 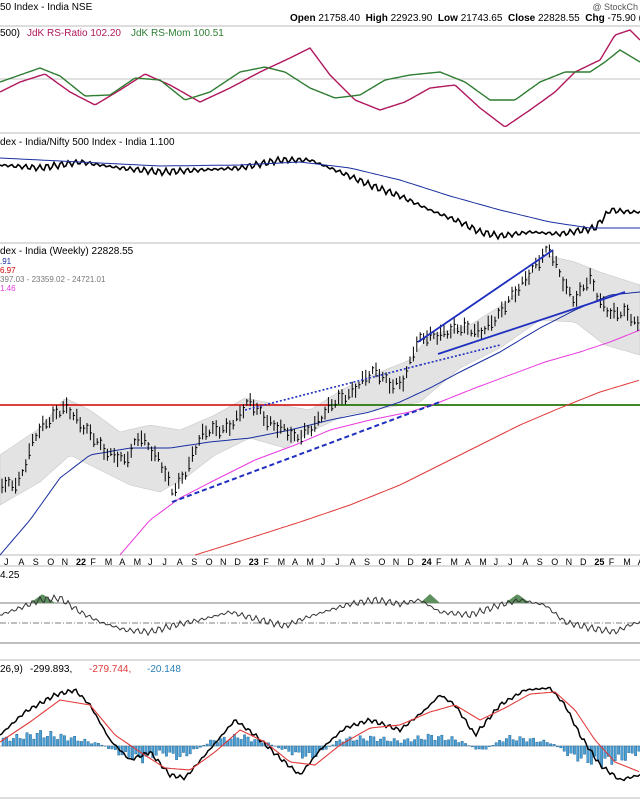 I want to click on macd-value: -299.893,, so click(x=51, y=669).